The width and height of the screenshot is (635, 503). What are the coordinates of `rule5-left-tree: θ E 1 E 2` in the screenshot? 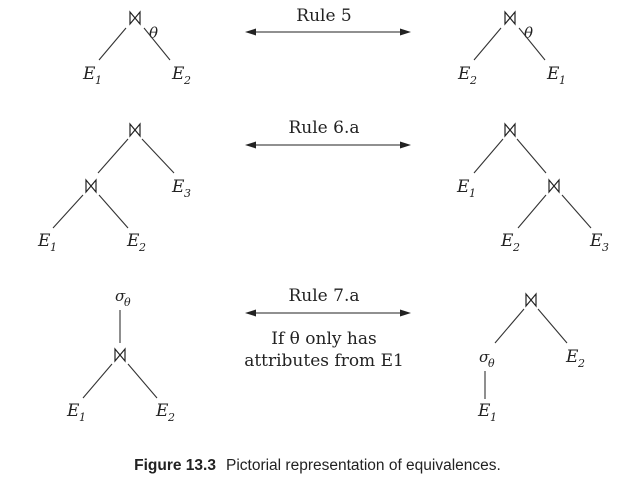 It's located at (136, 49).